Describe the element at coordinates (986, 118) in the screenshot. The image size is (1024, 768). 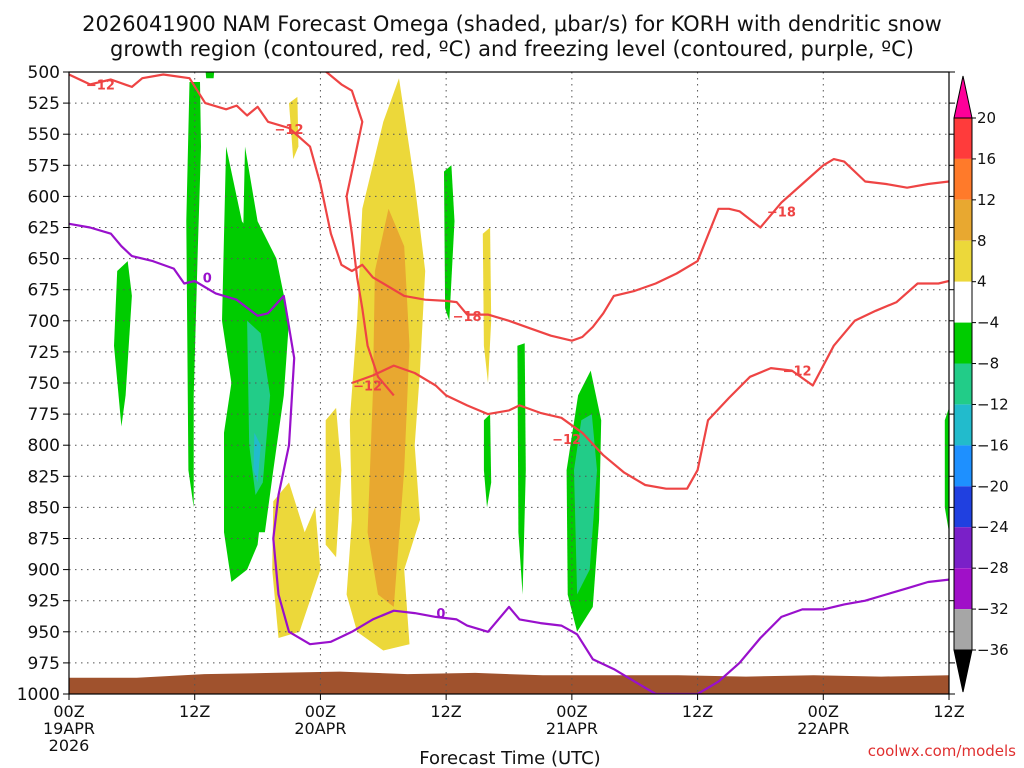
I see `colorbar-label: 20` at that location.